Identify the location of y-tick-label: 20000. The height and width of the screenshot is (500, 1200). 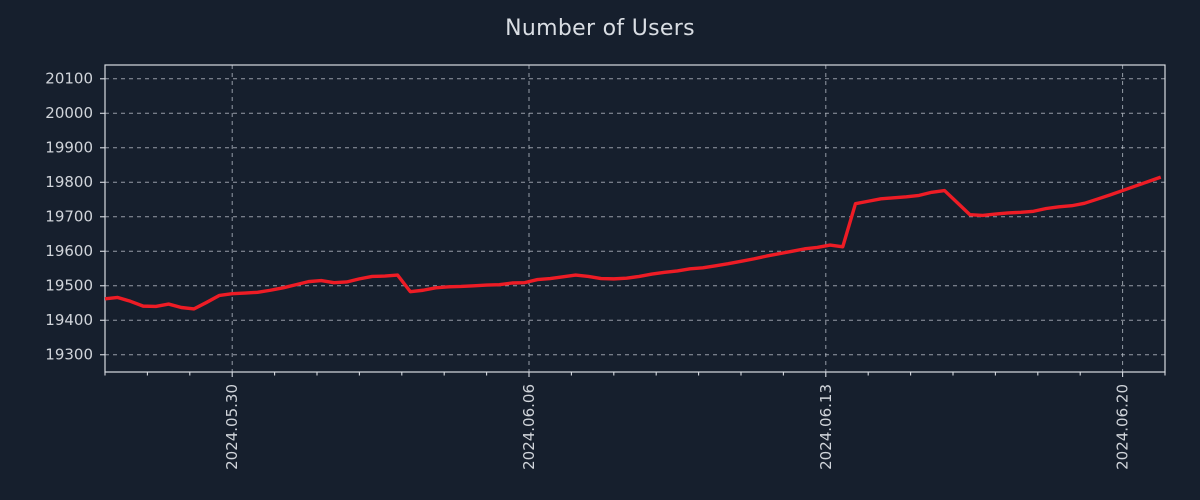
(69, 113).